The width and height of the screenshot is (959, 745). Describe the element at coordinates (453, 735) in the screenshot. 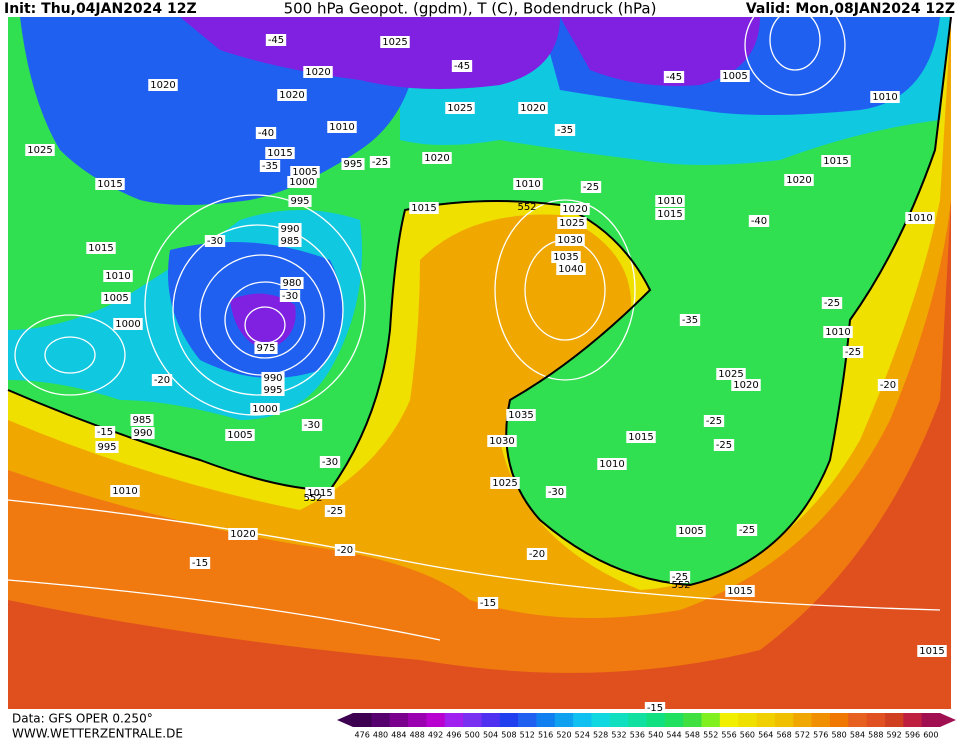

I see `legend-label: 496` at that location.